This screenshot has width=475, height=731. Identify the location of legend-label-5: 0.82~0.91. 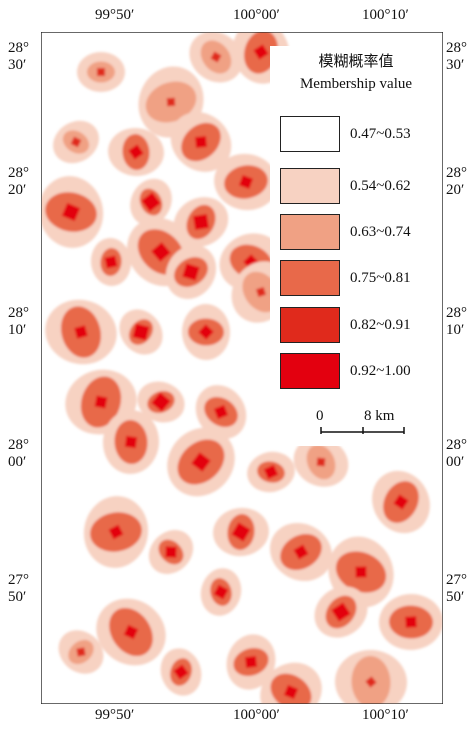
(380, 325).